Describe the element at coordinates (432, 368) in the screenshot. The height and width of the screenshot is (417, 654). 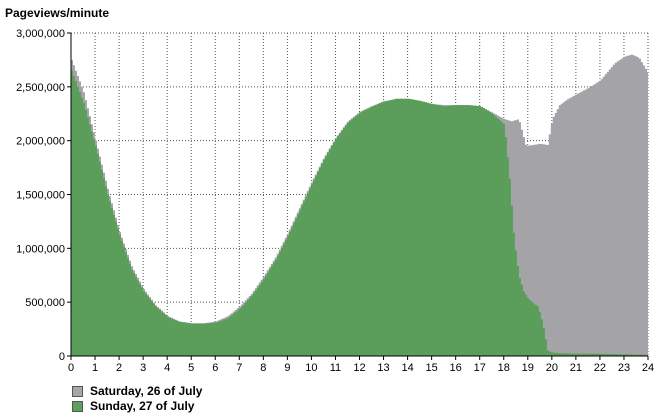
I see `x-tick-label: 15` at that location.